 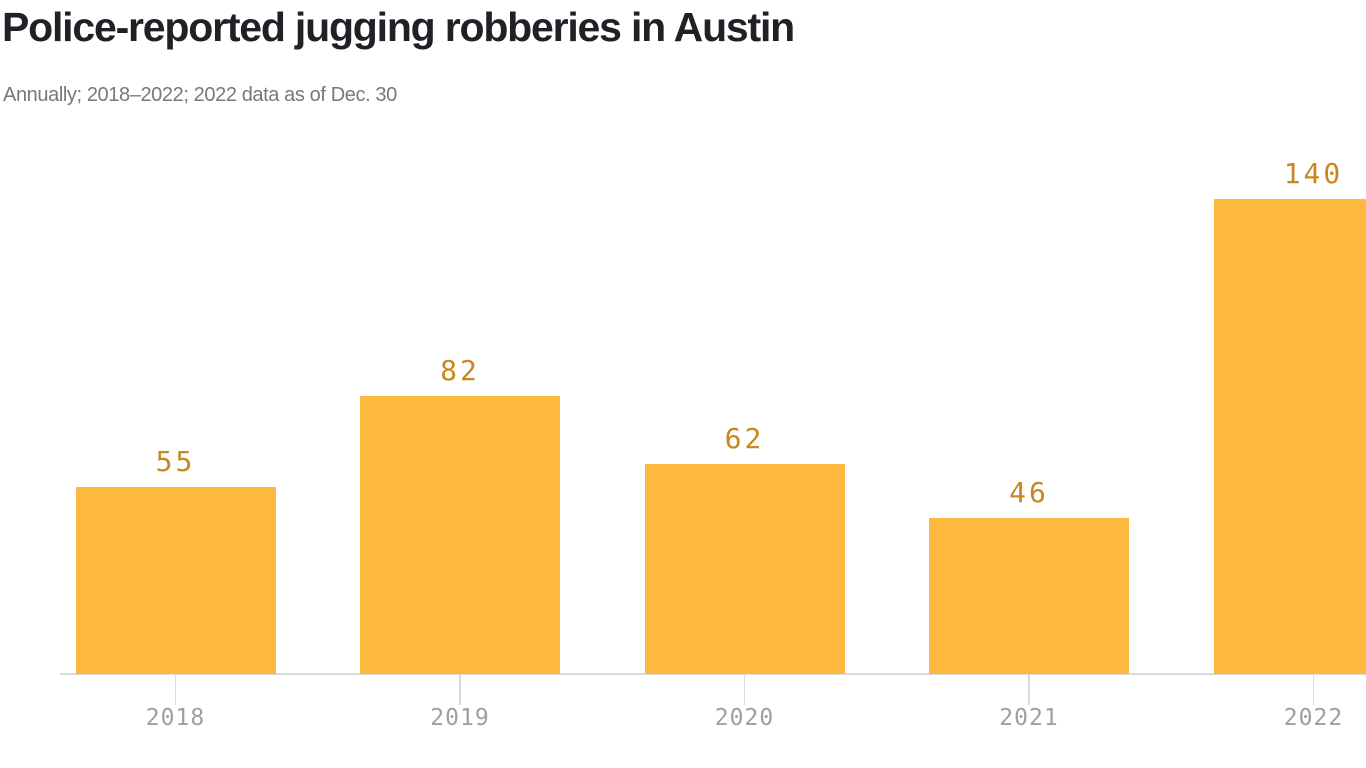 I want to click on bar-value-label: 55, so click(x=175, y=462).